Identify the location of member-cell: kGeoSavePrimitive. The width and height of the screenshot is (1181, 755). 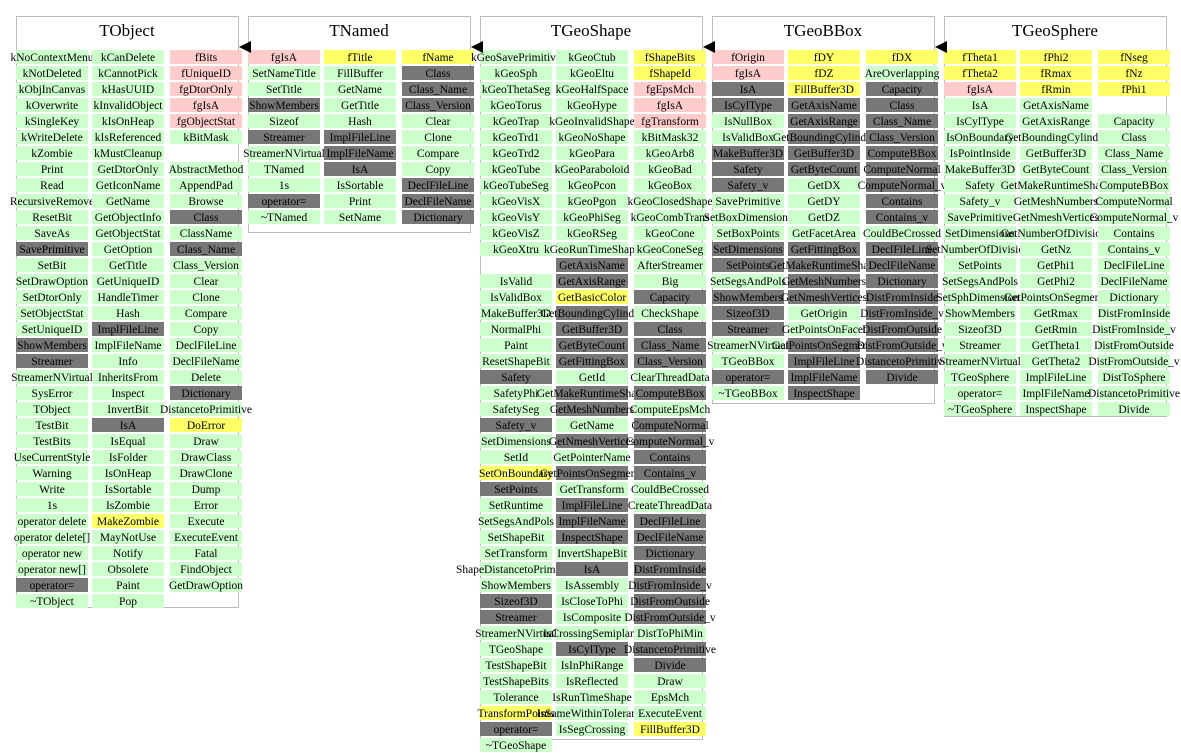
(516, 57).